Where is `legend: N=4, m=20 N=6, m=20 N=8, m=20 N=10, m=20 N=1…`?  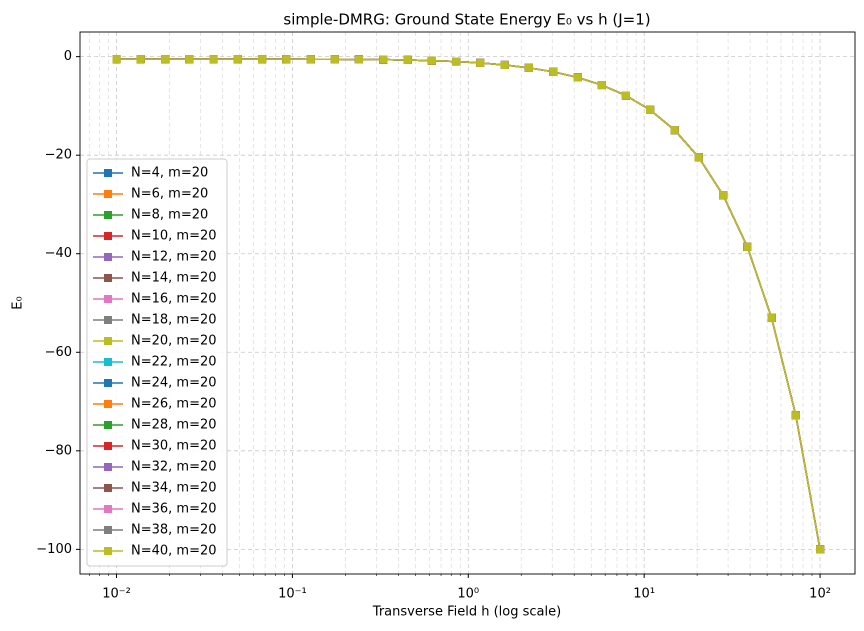 legend: N=4, m=20 N=6, m=20 N=8, m=20 N=10, m=20 N=1… is located at coordinates (157, 362).